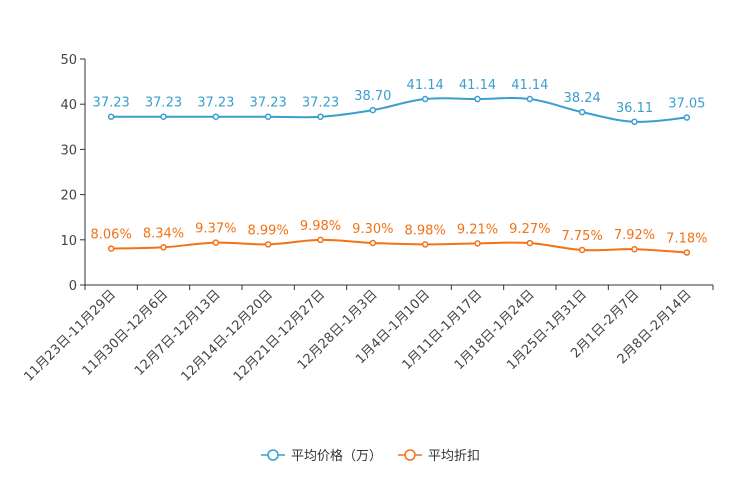  What do you see at coordinates (111, 235) in the screenshot?
I see `data-label: 8.06%` at bounding box center [111, 235].